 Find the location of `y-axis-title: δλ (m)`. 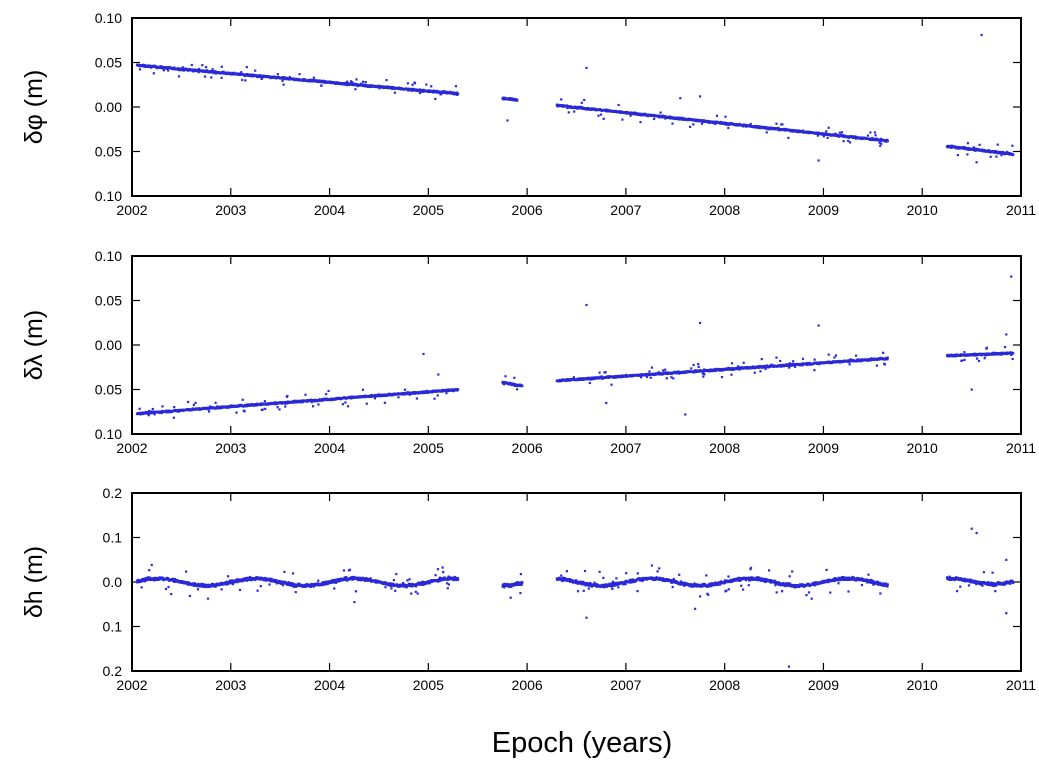

y-axis-title: δλ (m) is located at coordinates (34, 345).